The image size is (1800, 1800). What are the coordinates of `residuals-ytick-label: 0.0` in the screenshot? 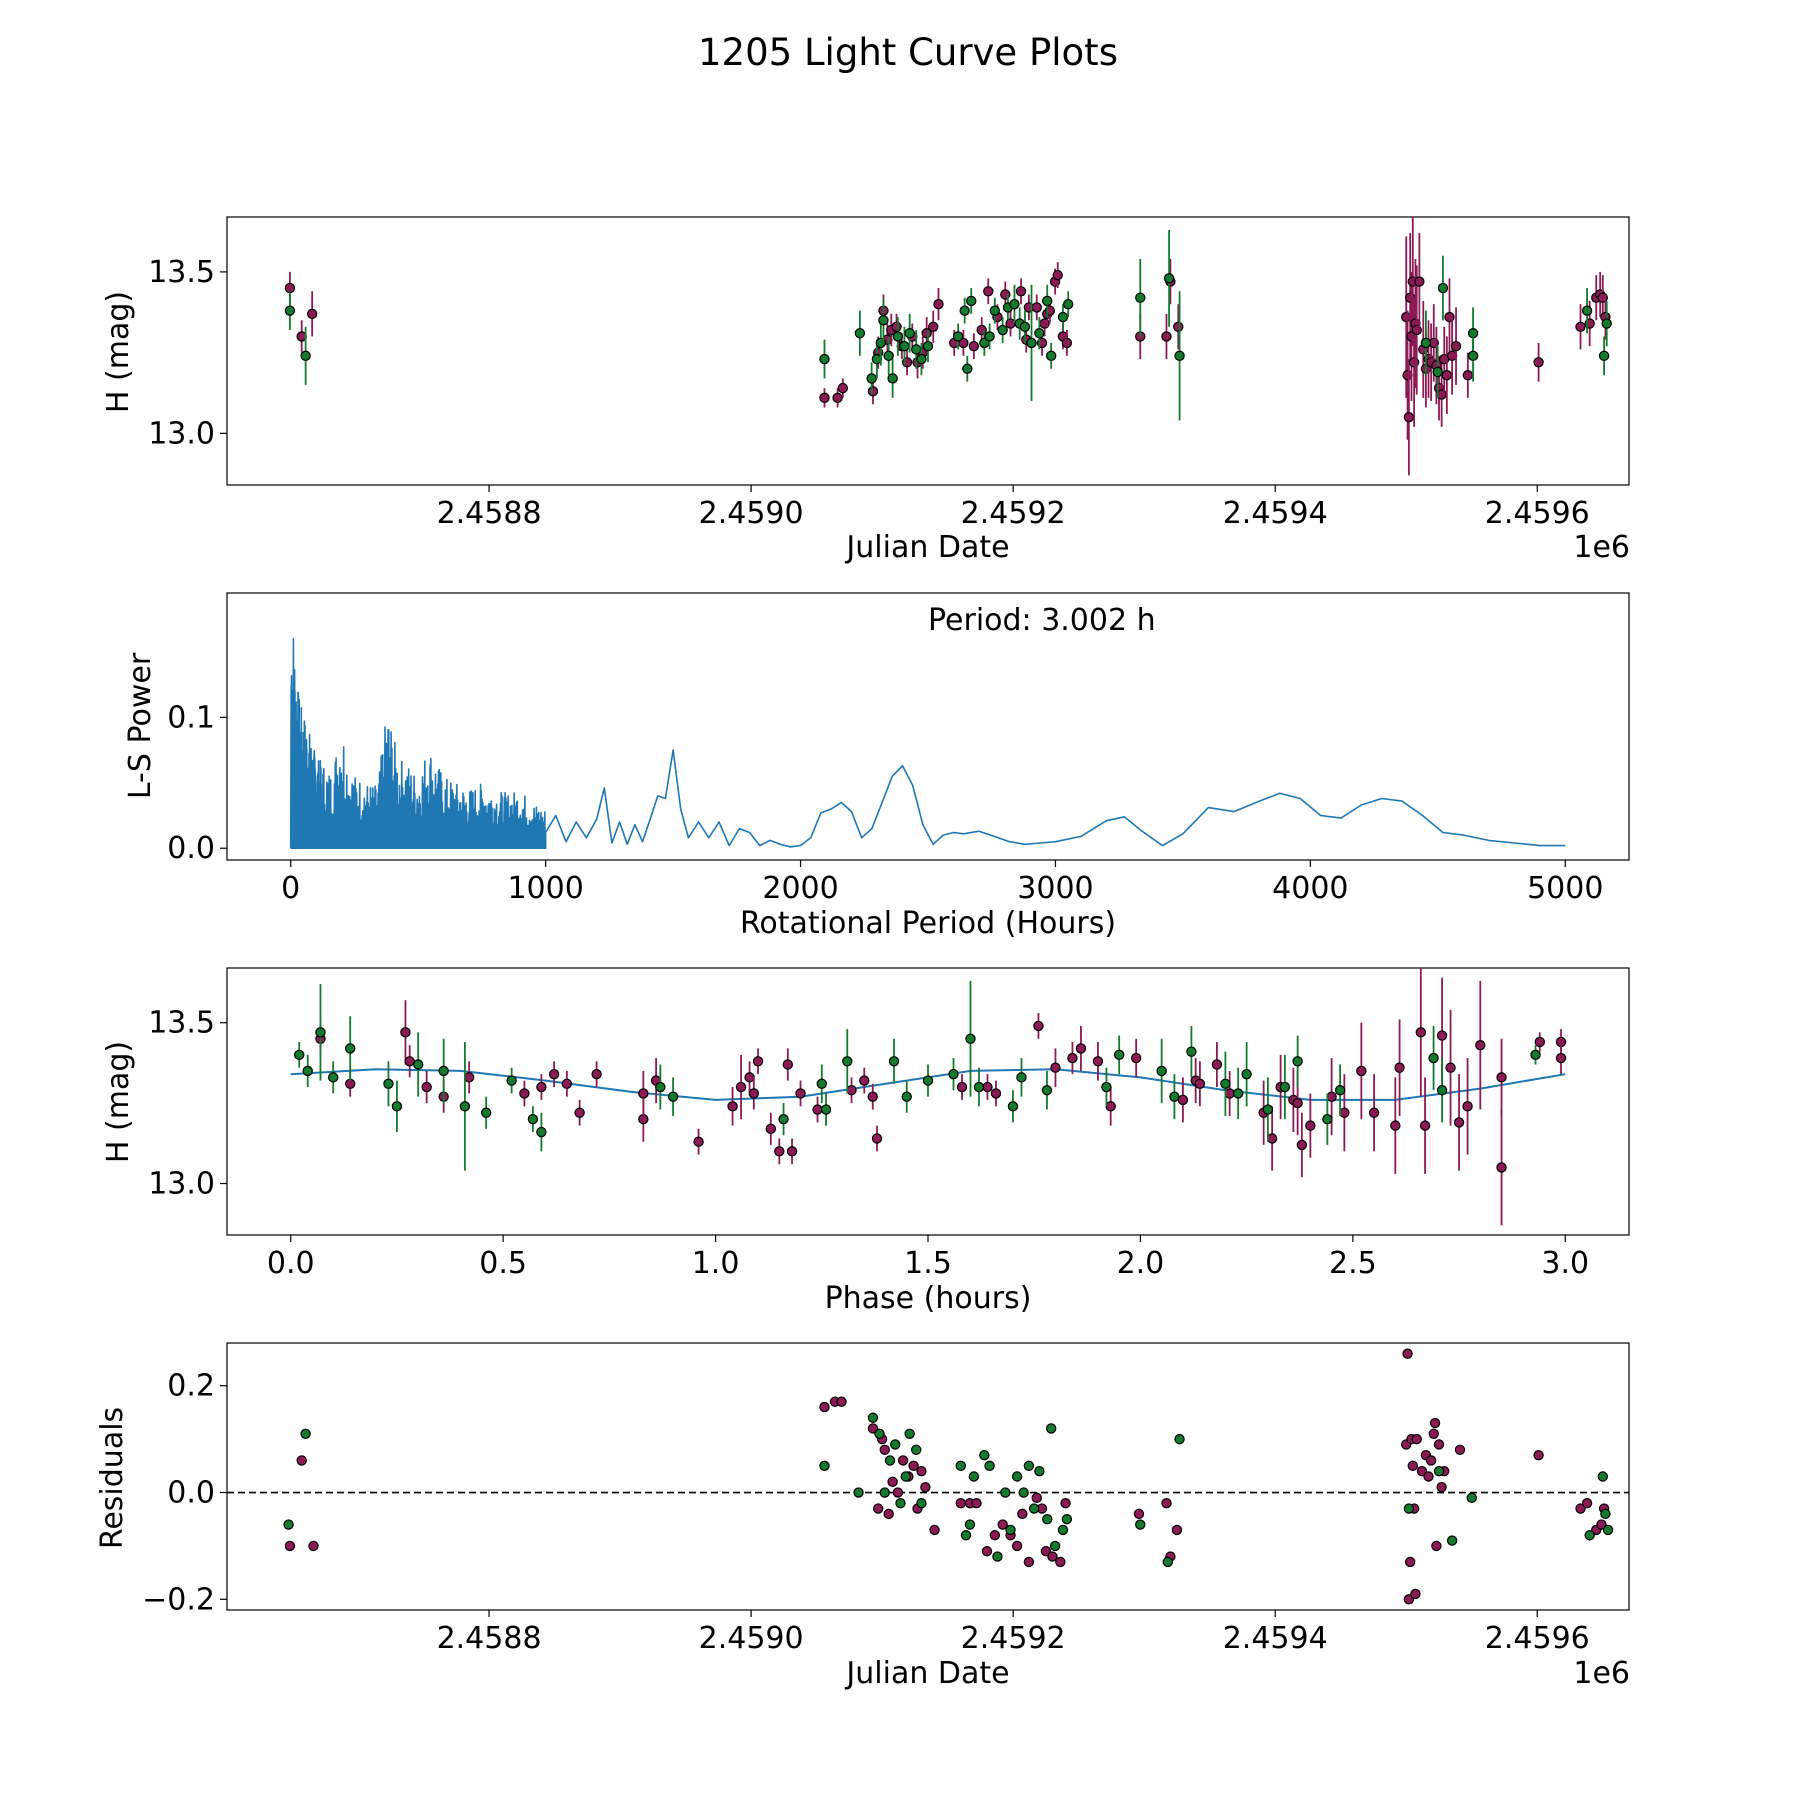 It's located at (191, 1493).